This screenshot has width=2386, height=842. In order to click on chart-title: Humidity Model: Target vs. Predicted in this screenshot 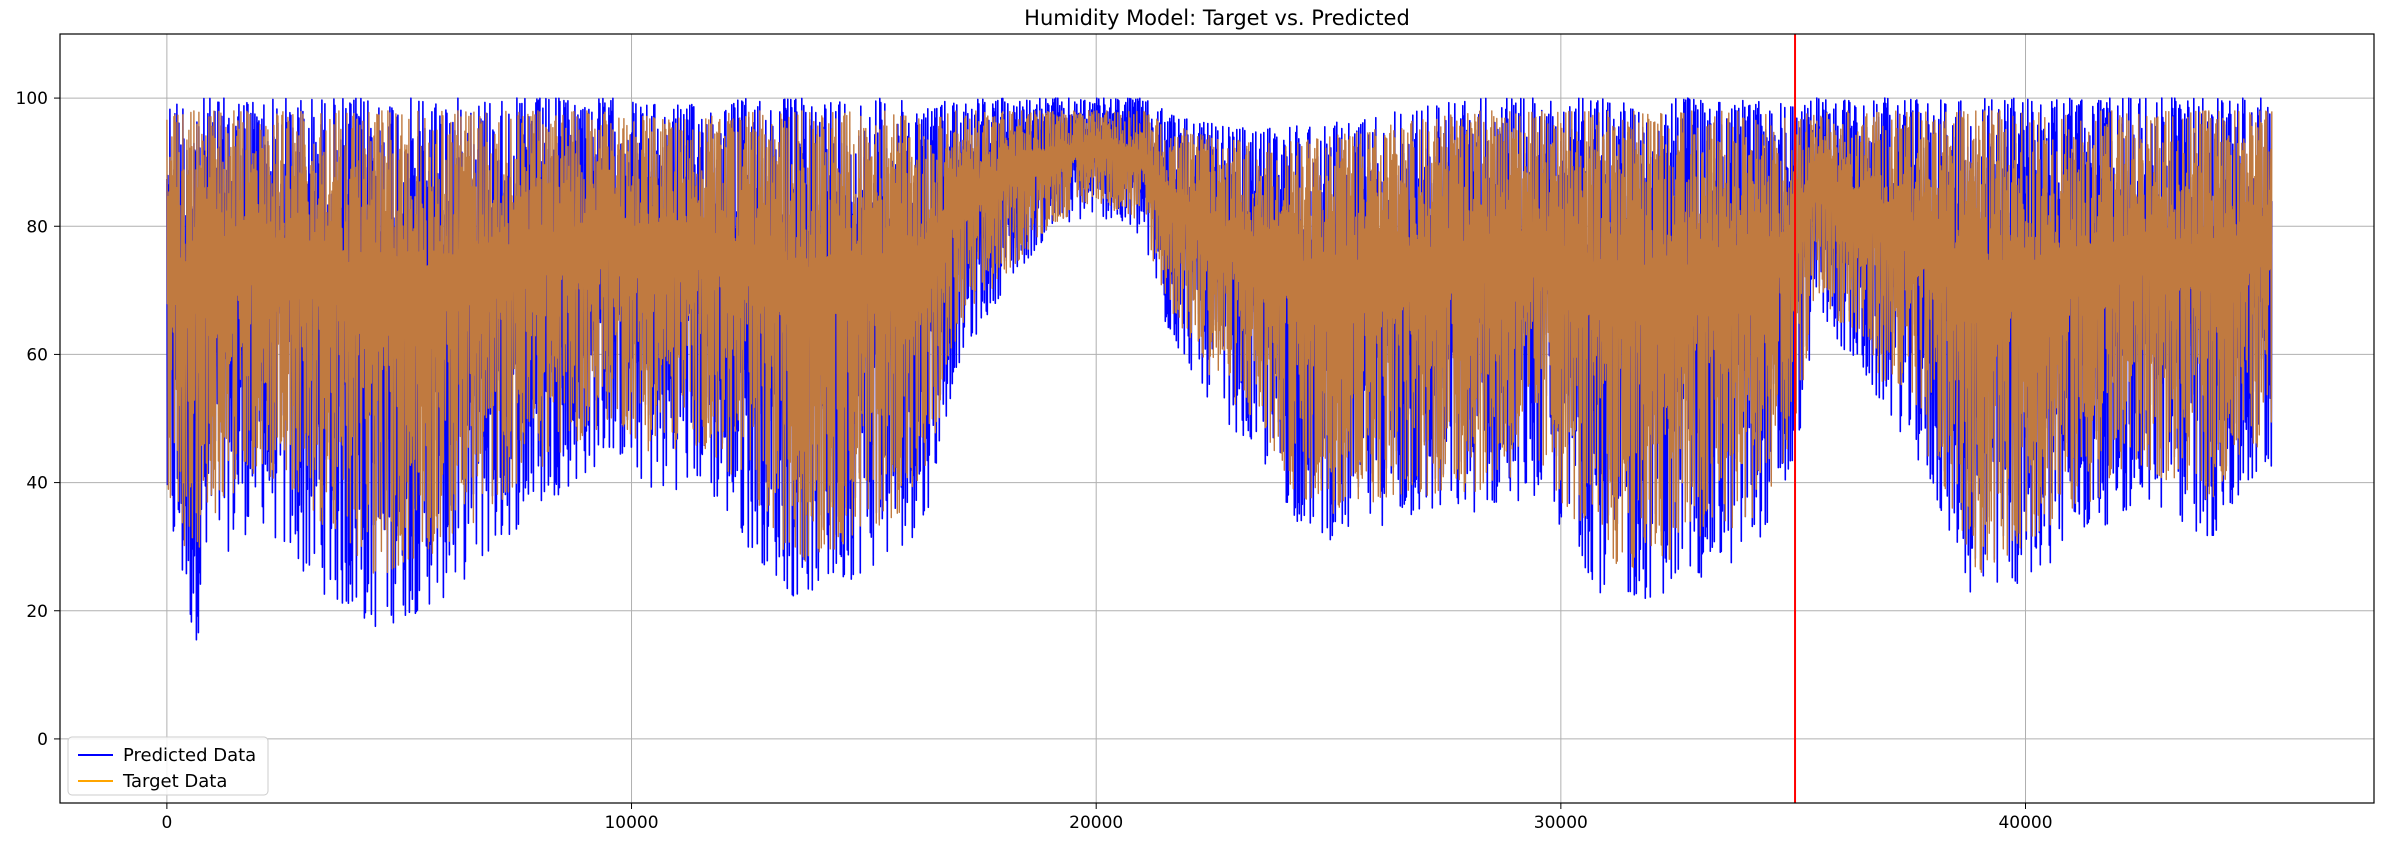, I will do `click(1217, 18)`.